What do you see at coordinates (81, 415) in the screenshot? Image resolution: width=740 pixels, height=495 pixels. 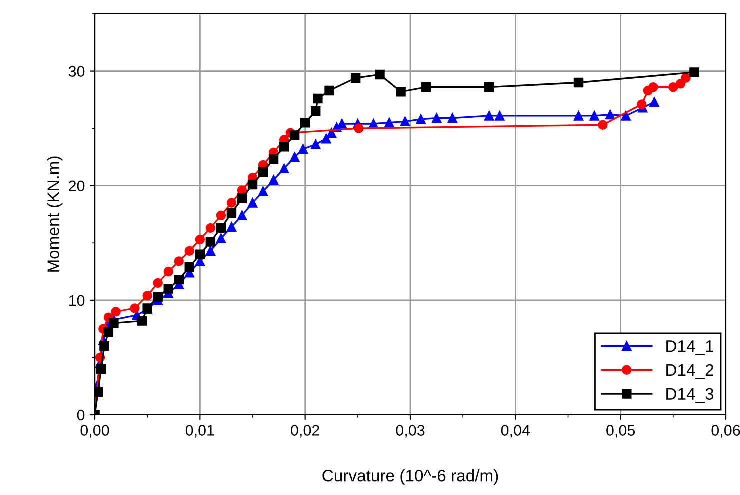 I see `y-tick-label: 0` at bounding box center [81, 415].